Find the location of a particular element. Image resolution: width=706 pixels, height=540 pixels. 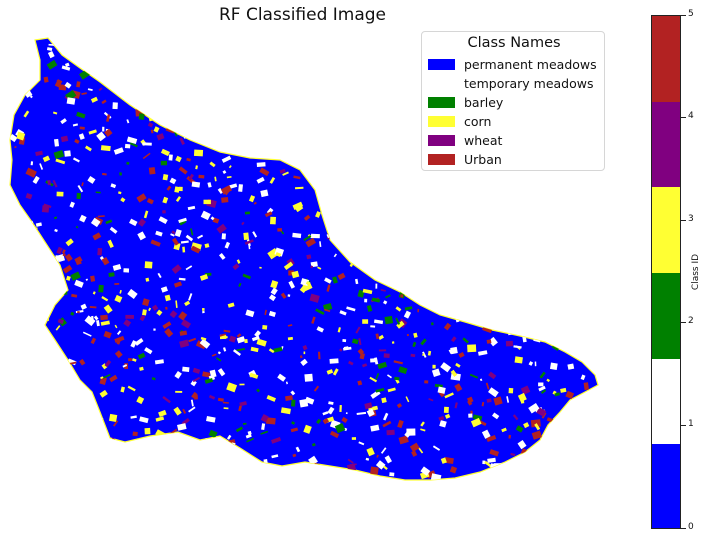

colorbar-label: Class ID is located at coordinates (696, 272).